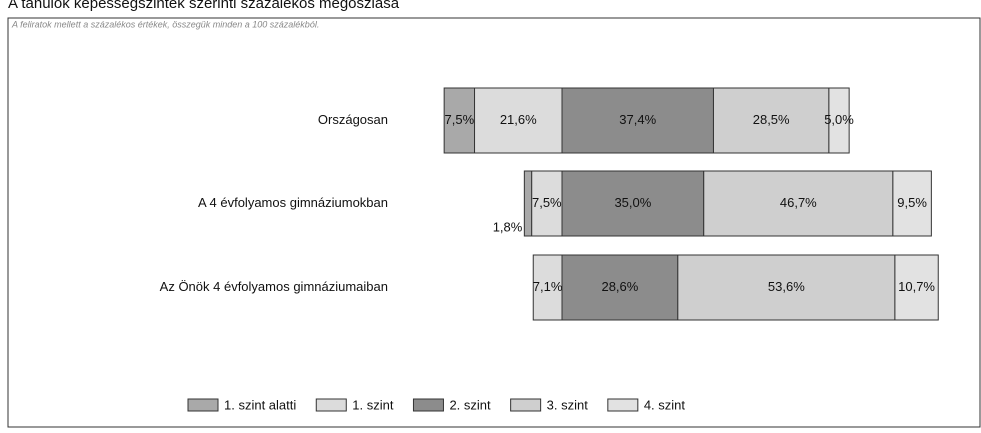 The width and height of the screenshot is (981, 433). What do you see at coordinates (637, 119) in the screenshot?
I see `data-label: 37,4%` at bounding box center [637, 119].